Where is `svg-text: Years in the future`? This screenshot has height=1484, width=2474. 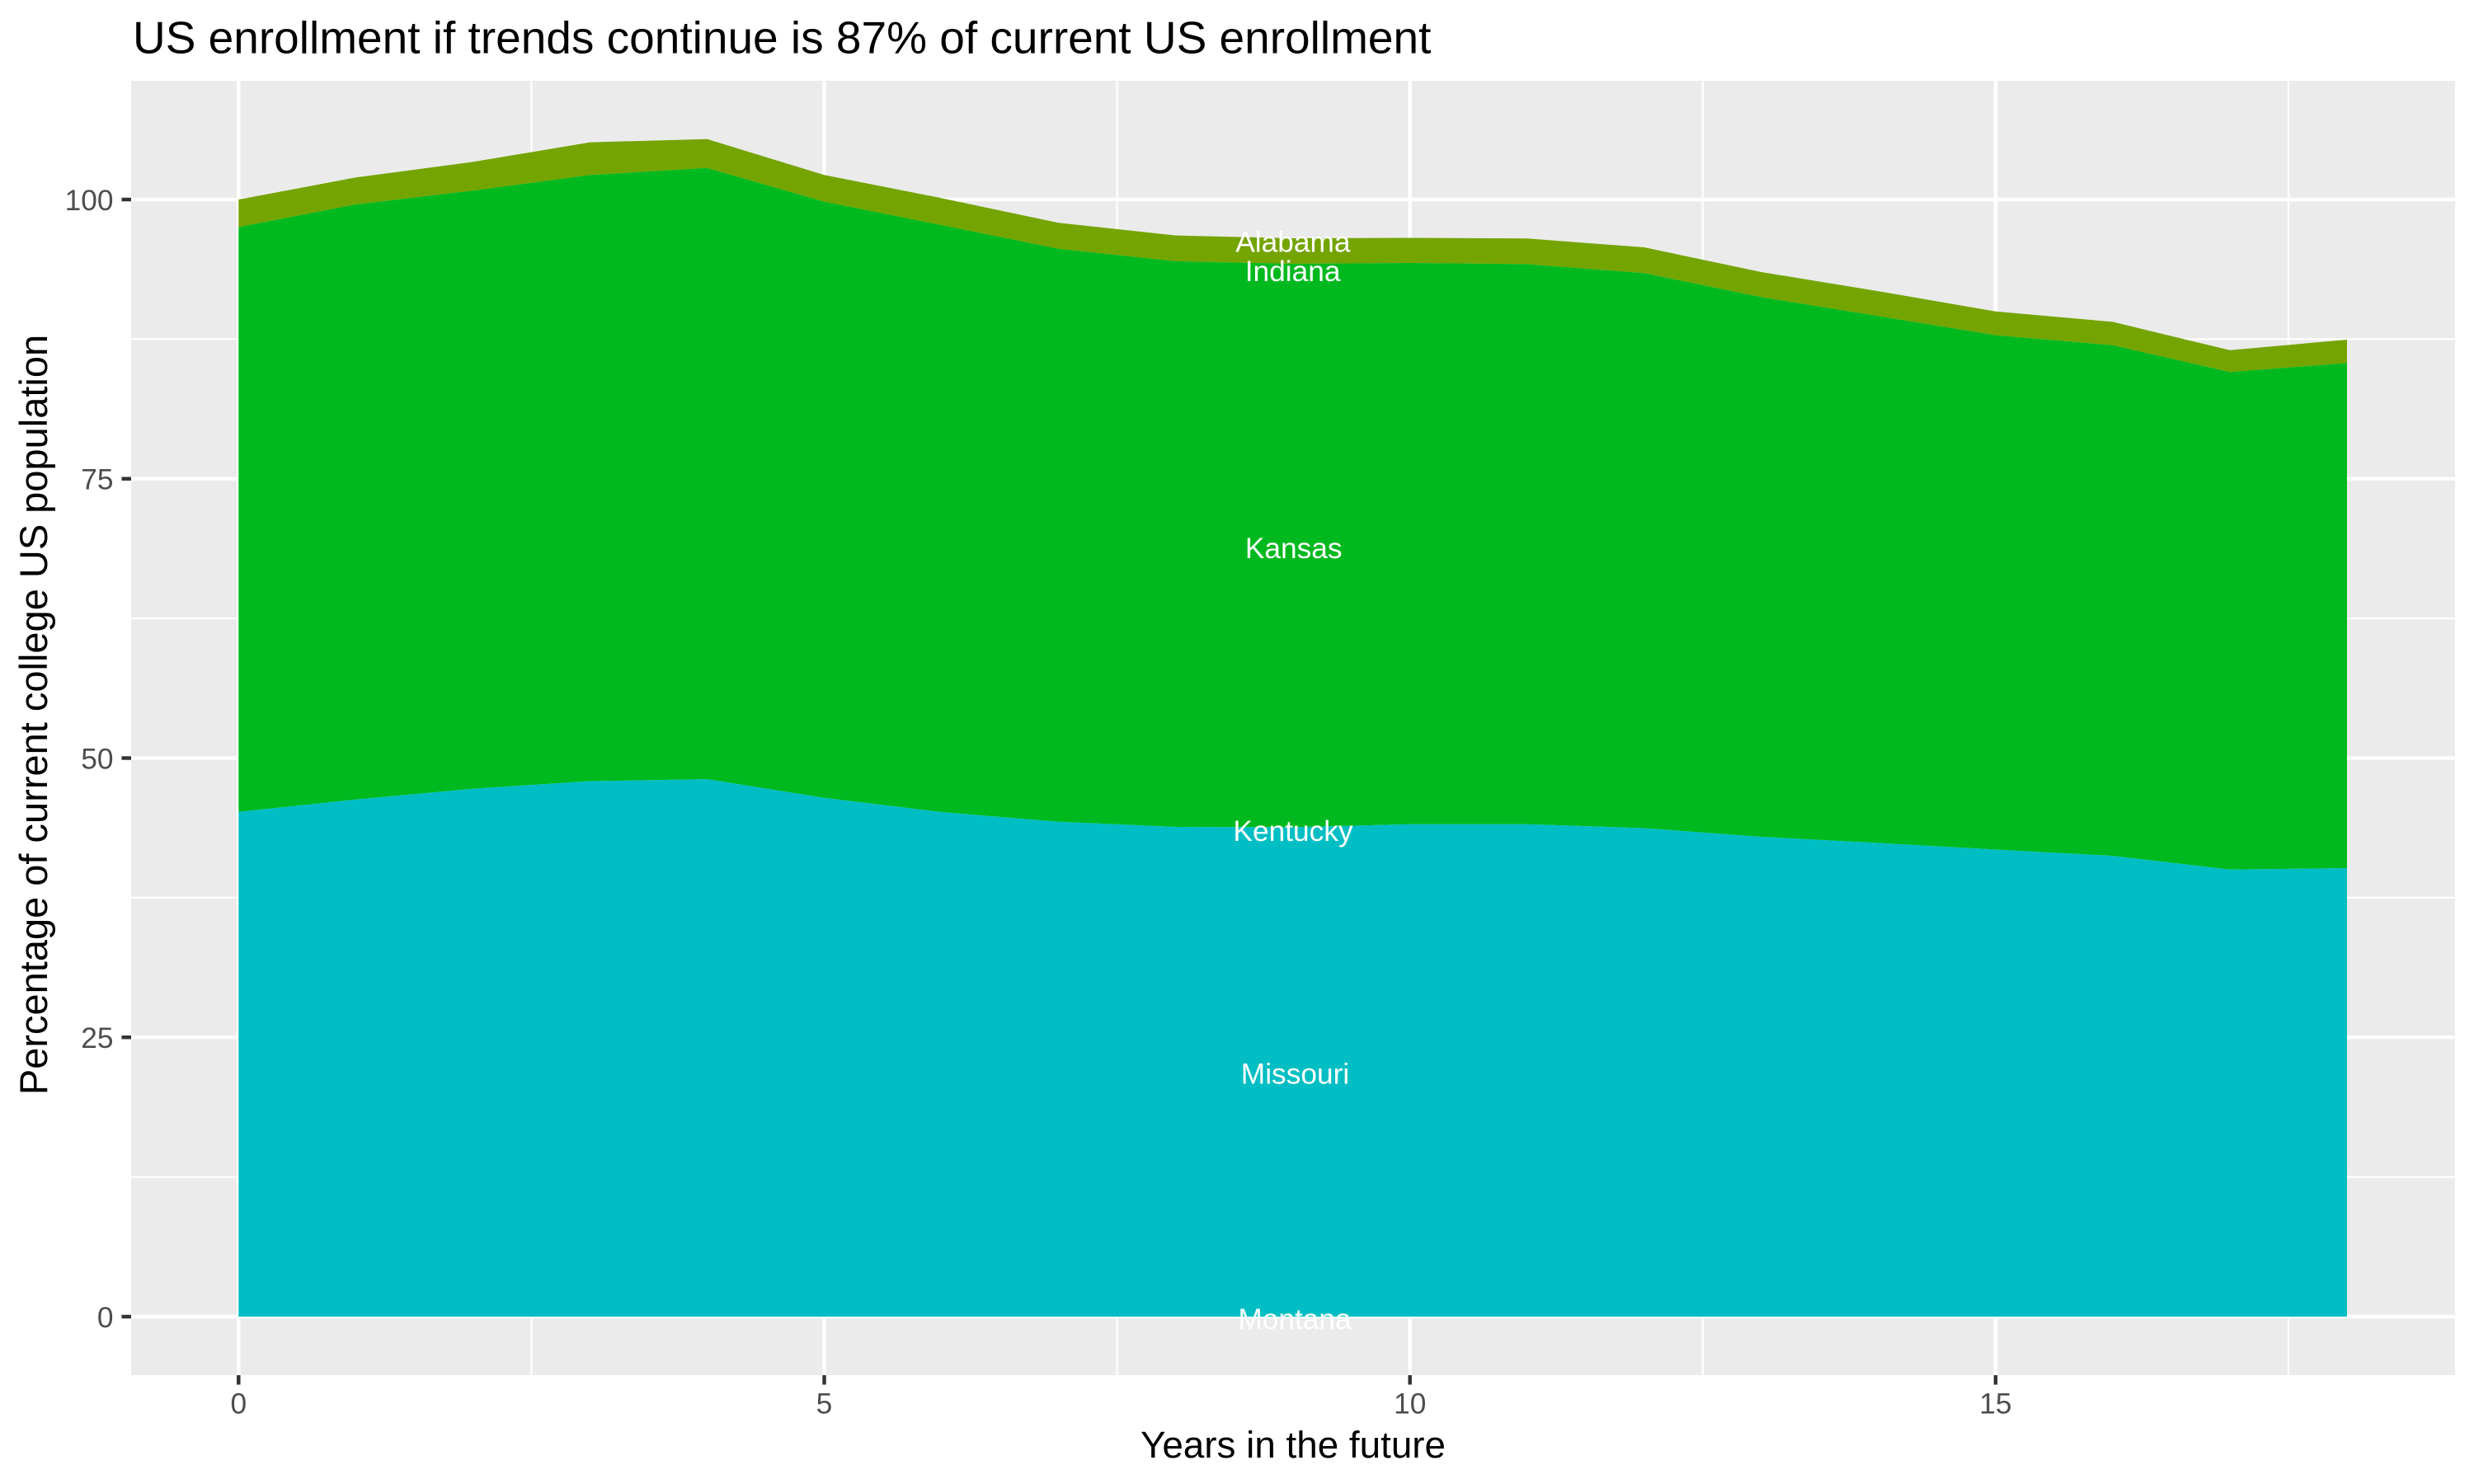
svg-text: Years in the future is located at coordinates (1293, 1445).